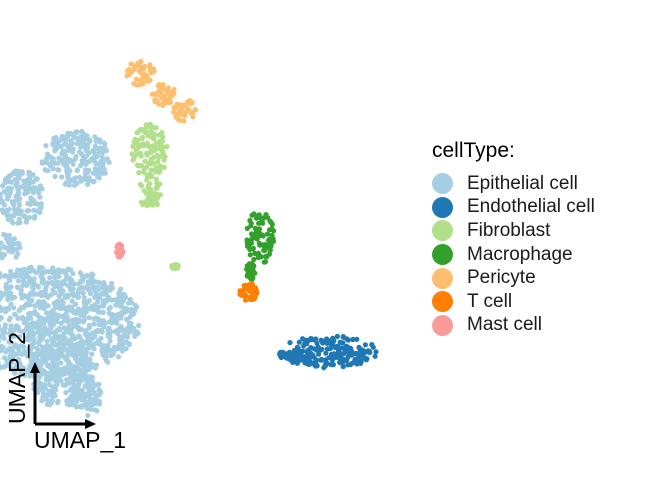  What do you see at coordinates (513, 231) in the screenshot?
I see `legend-item: Fibroblast` at bounding box center [513, 231].